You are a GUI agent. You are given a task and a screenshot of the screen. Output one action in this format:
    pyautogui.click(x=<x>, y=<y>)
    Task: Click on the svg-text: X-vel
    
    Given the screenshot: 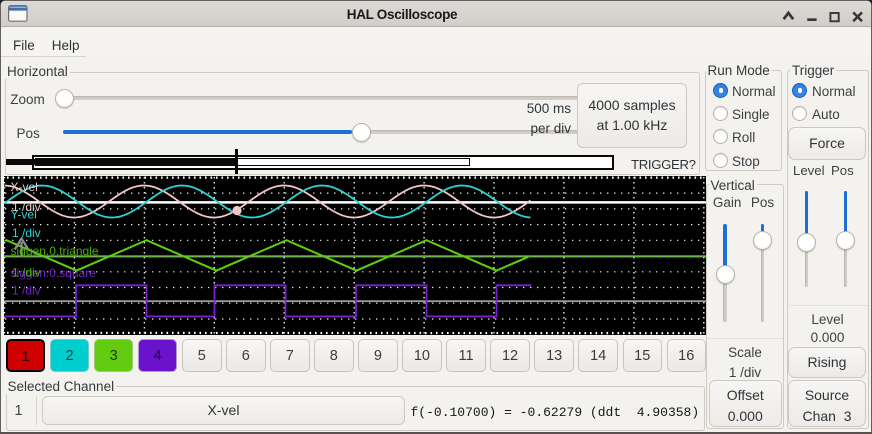 What is the action you would take?
    pyautogui.click(x=24, y=187)
    